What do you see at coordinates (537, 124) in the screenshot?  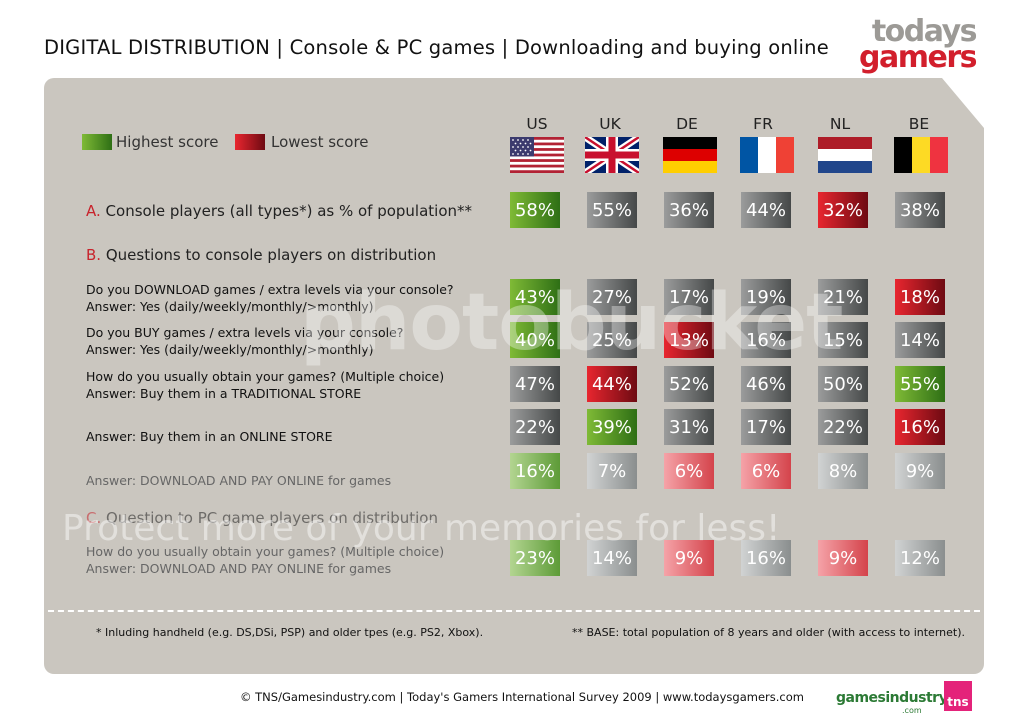 I see `country-us: US` at bounding box center [537, 124].